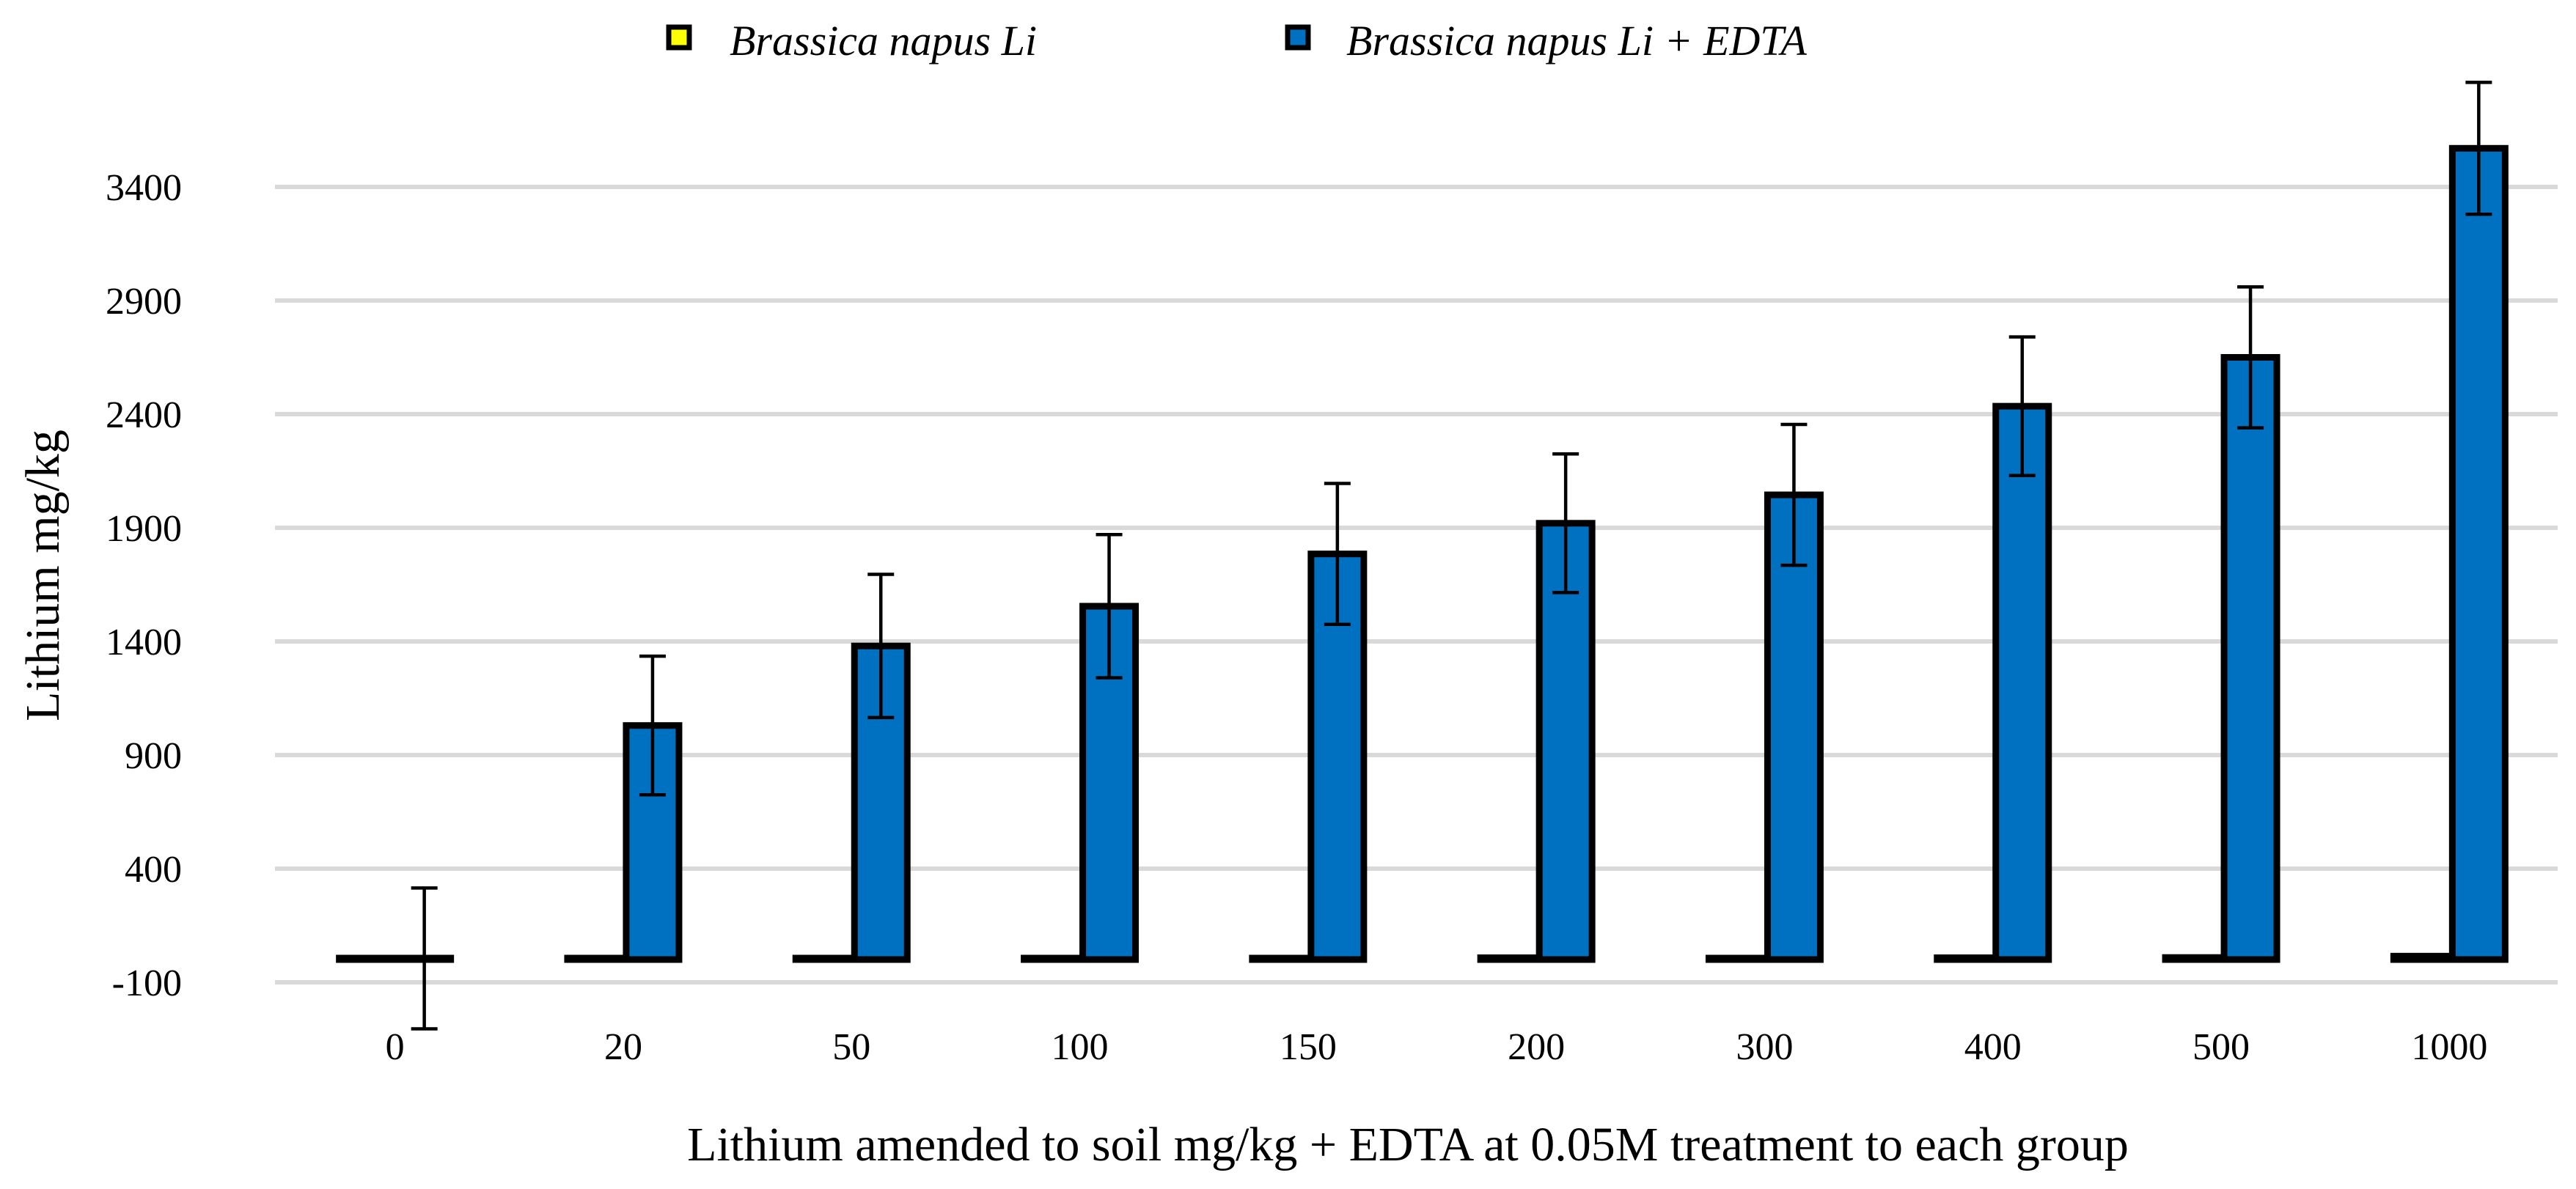 The height and width of the screenshot is (1189, 2576). I want to click on y-tick-label: 1400, so click(144, 642).